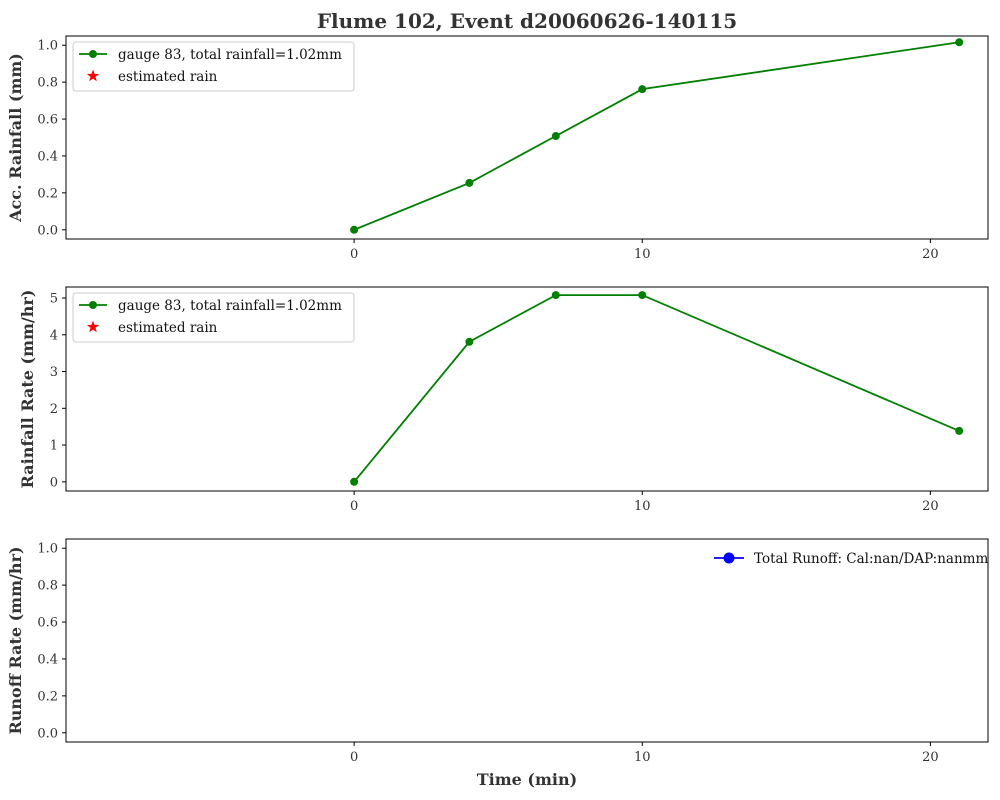 The image size is (1000, 800). I want to click on y-tick-label: 0, so click(54, 482).